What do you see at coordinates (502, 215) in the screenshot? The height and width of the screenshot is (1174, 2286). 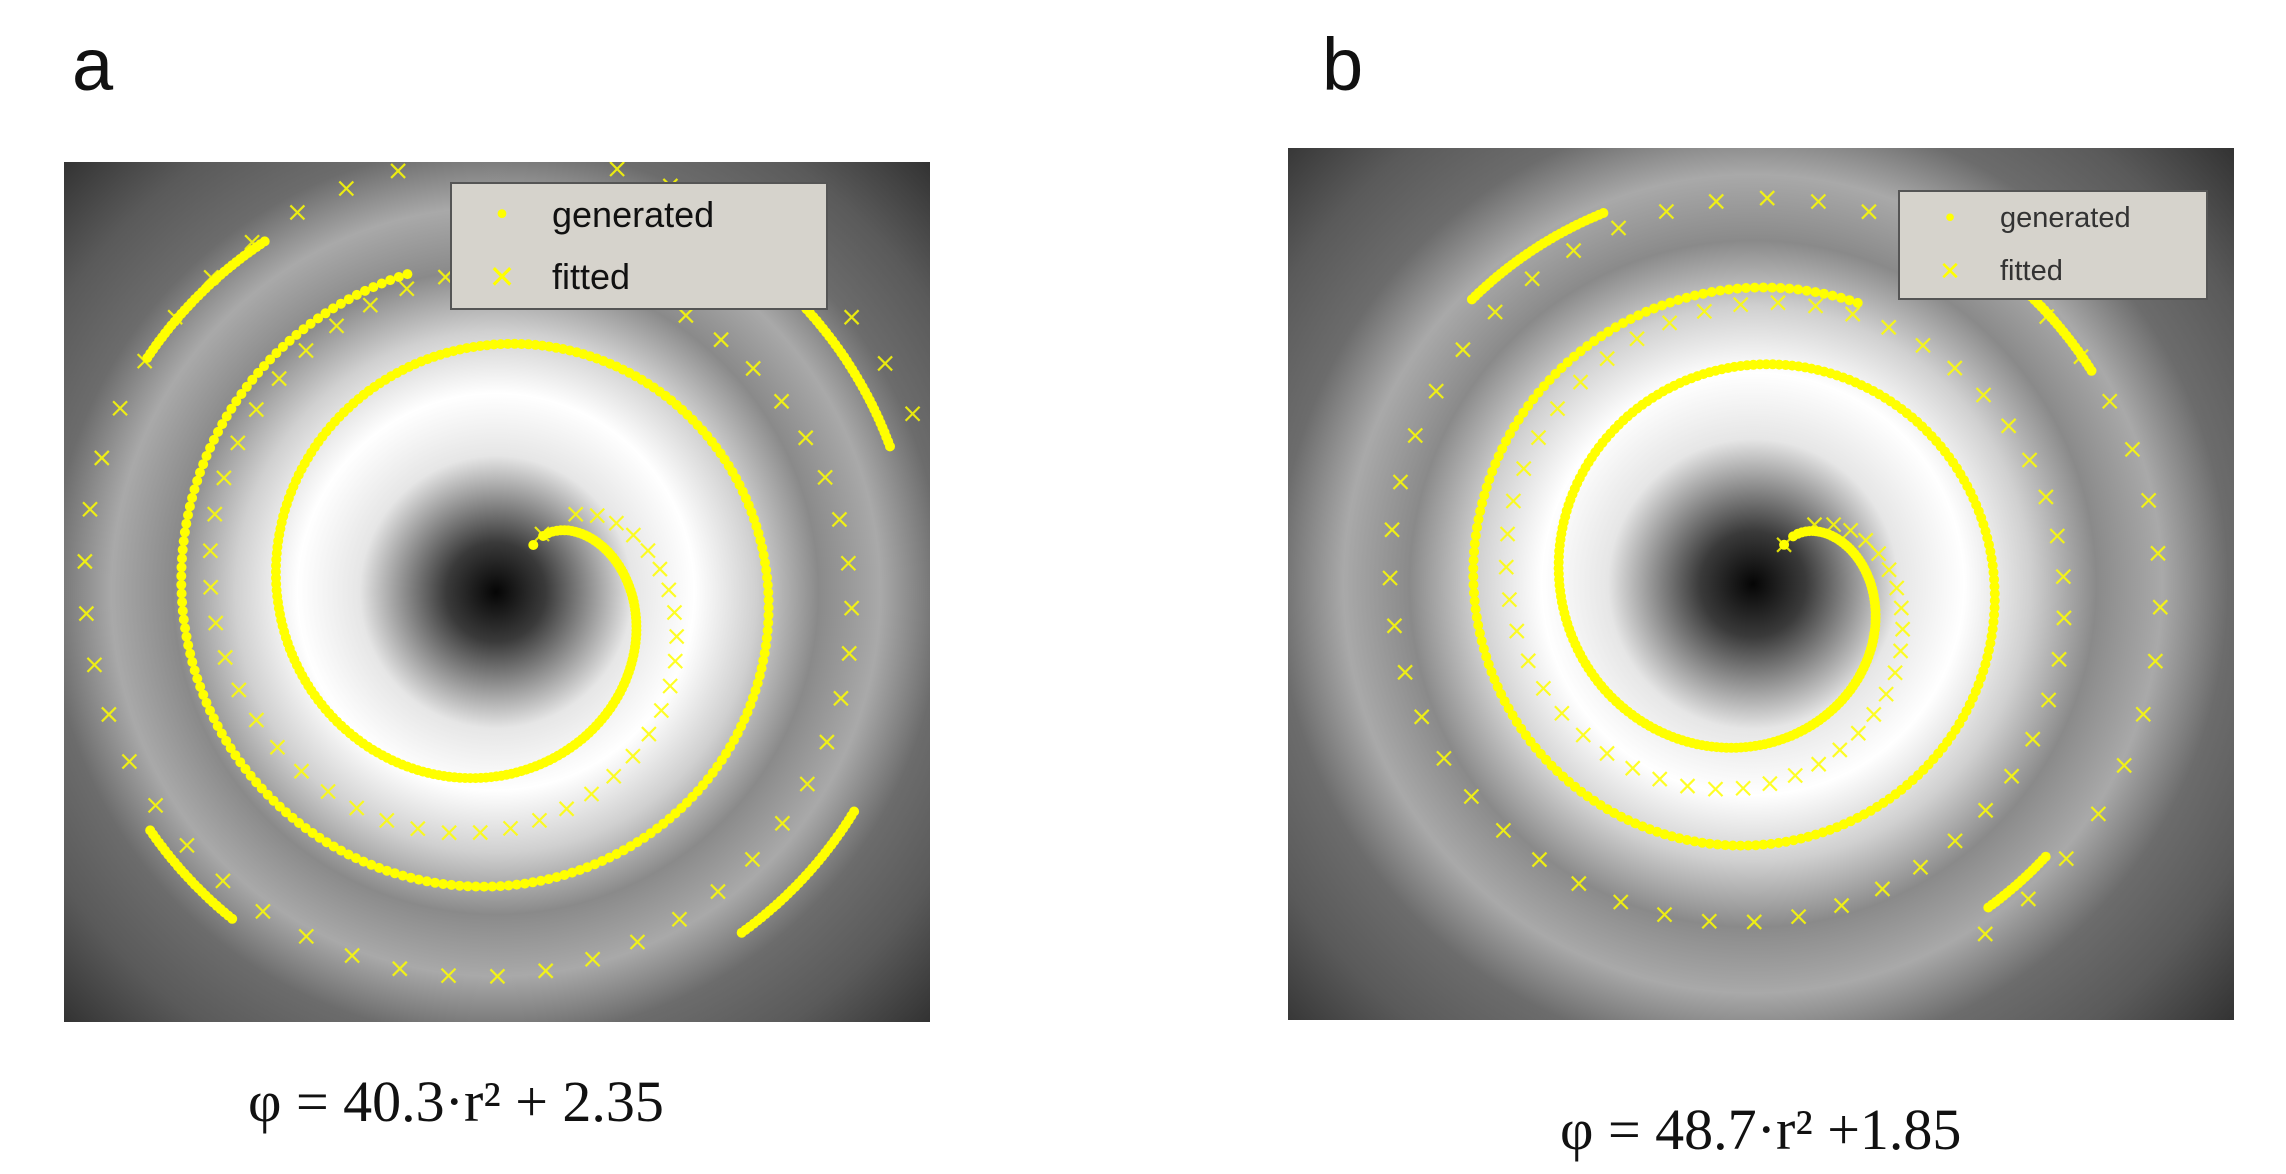 I see `legend-a-generated-marker: •` at bounding box center [502, 215].